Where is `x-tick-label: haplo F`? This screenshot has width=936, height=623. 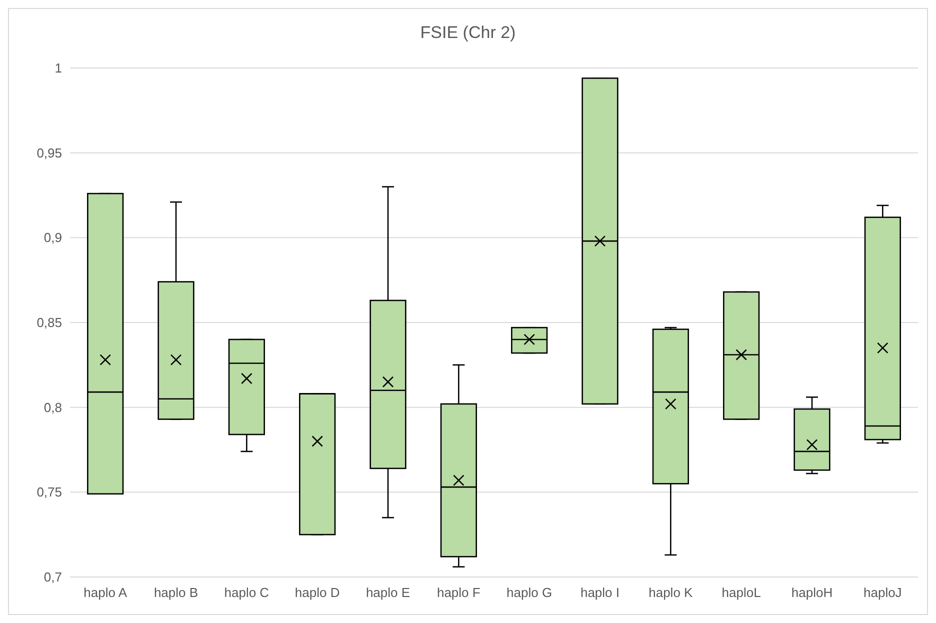
x-tick-label: haplo F is located at coordinates (458, 592).